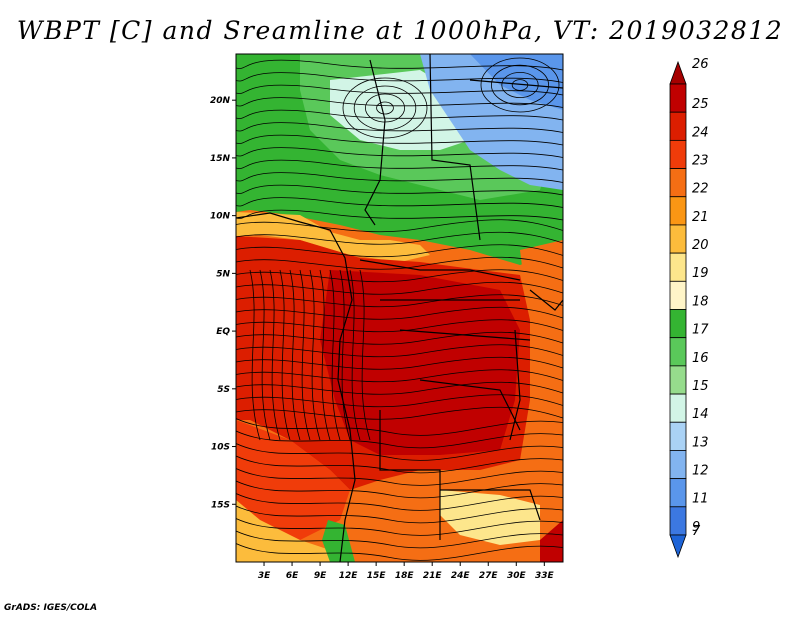 The height and width of the screenshot is (618, 800). I want to click on field-blue-deep, so click(516, 82).